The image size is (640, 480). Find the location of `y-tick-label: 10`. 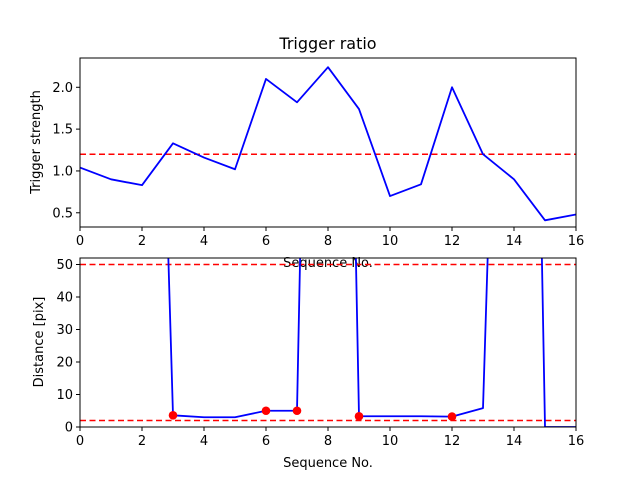

y-tick-label: 10 is located at coordinates (64, 395).